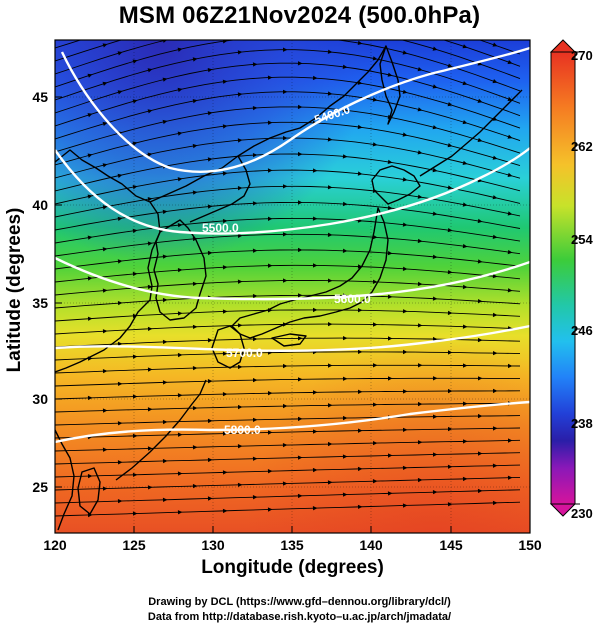 The height and width of the screenshot is (625, 599). Describe the element at coordinates (582, 423) in the screenshot. I see `colorbar-label-238: 238` at that location.